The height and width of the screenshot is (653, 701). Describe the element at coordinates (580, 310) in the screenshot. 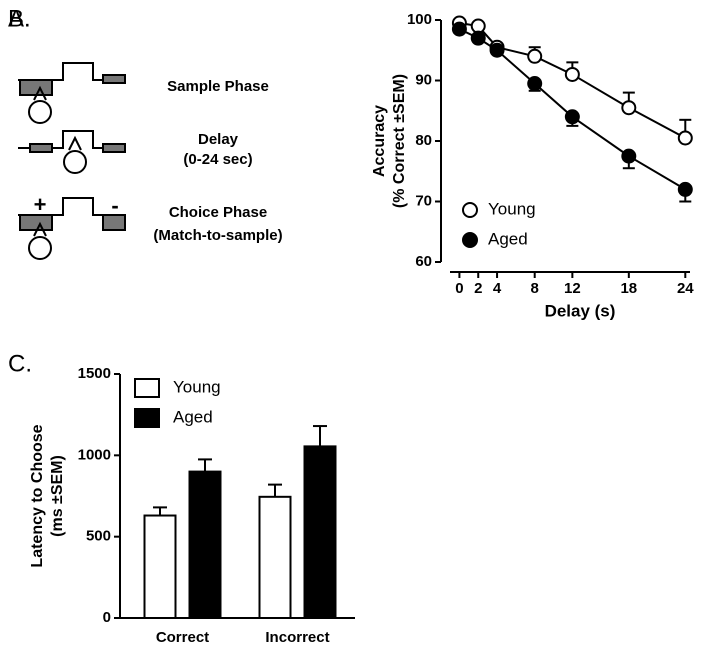

I see `x-axis-label: Delay (s)` at that location.